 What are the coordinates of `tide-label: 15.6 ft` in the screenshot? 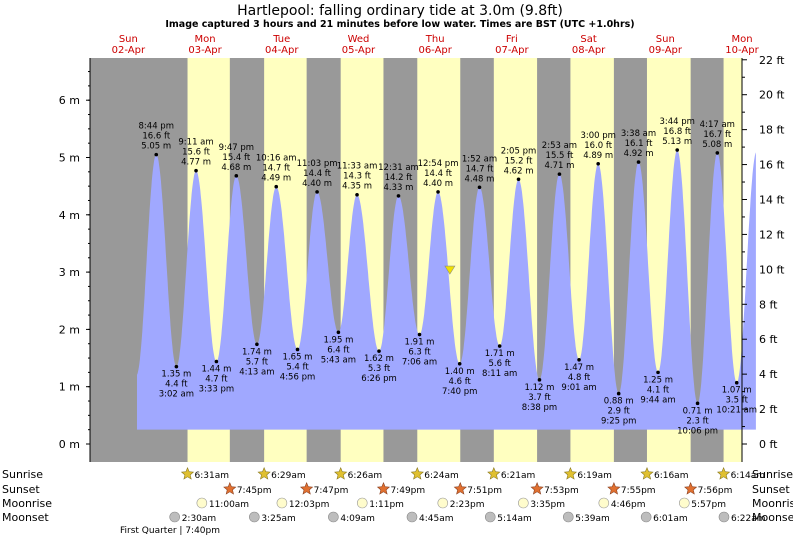 It's located at (196, 153).